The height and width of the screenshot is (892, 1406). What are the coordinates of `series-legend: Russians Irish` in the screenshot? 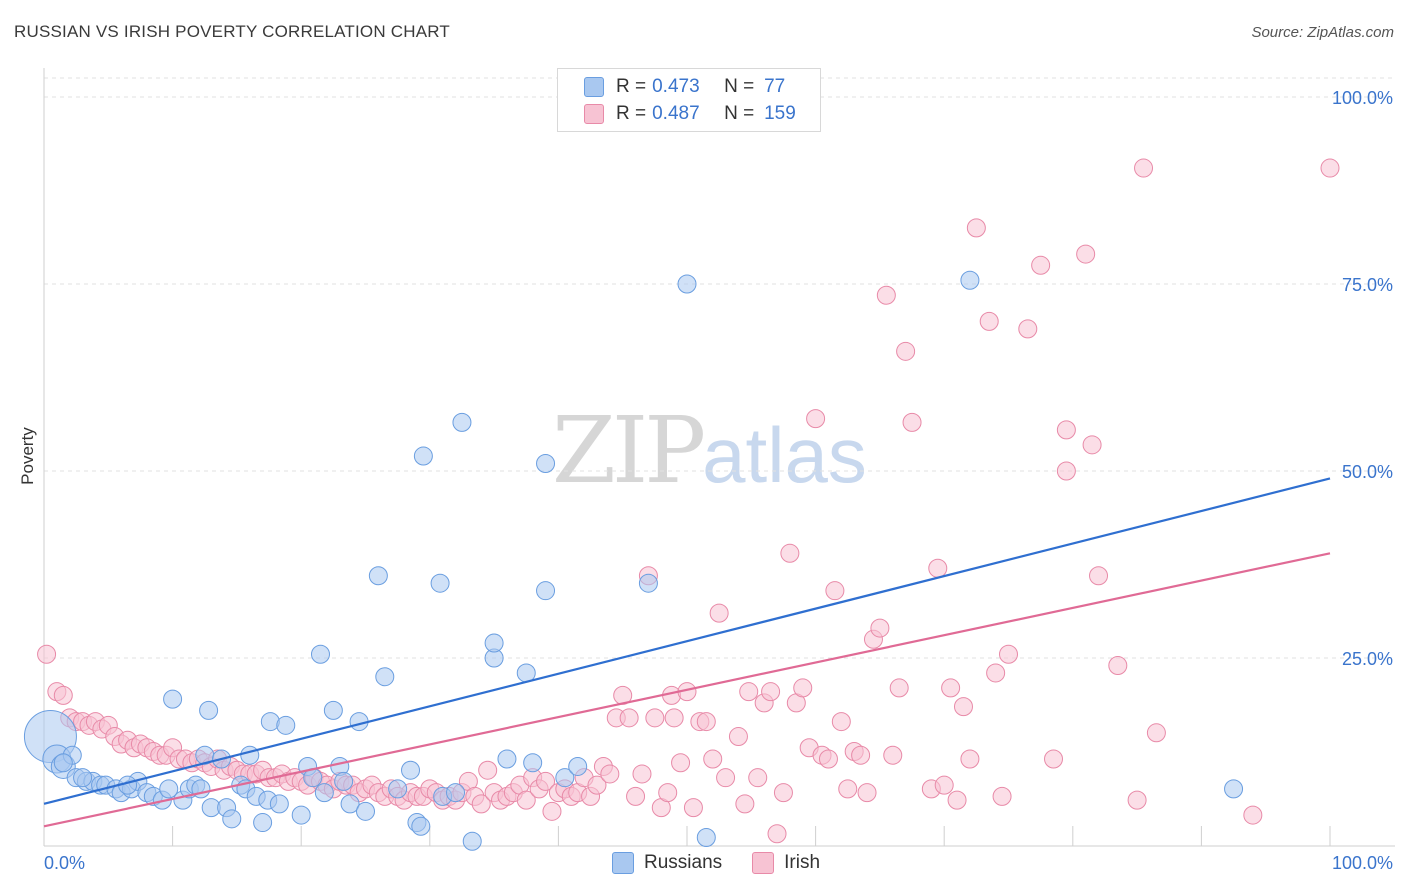 It's located at (731, 863).